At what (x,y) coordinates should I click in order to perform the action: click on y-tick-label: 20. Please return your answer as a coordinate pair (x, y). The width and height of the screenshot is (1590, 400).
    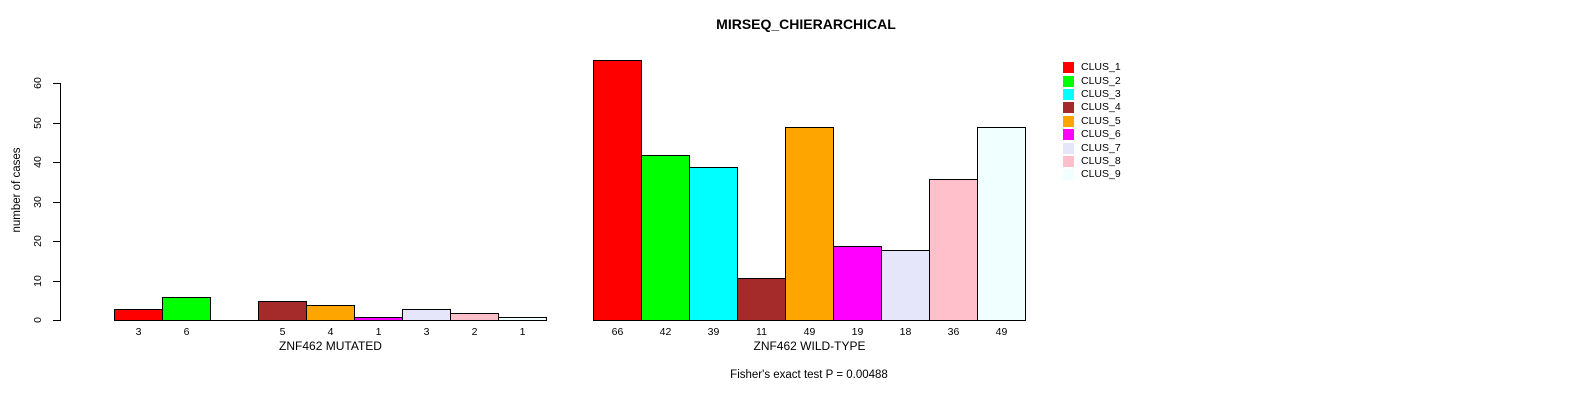
    Looking at the image, I should click on (38, 241).